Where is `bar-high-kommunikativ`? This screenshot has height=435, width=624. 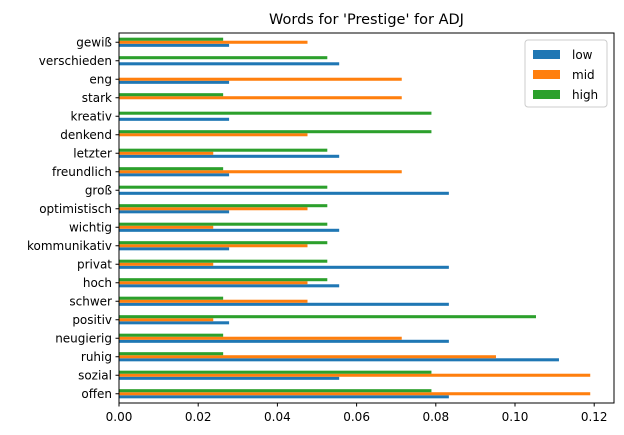 bar-high-kommunikativ is located at coordinates (223, 243).